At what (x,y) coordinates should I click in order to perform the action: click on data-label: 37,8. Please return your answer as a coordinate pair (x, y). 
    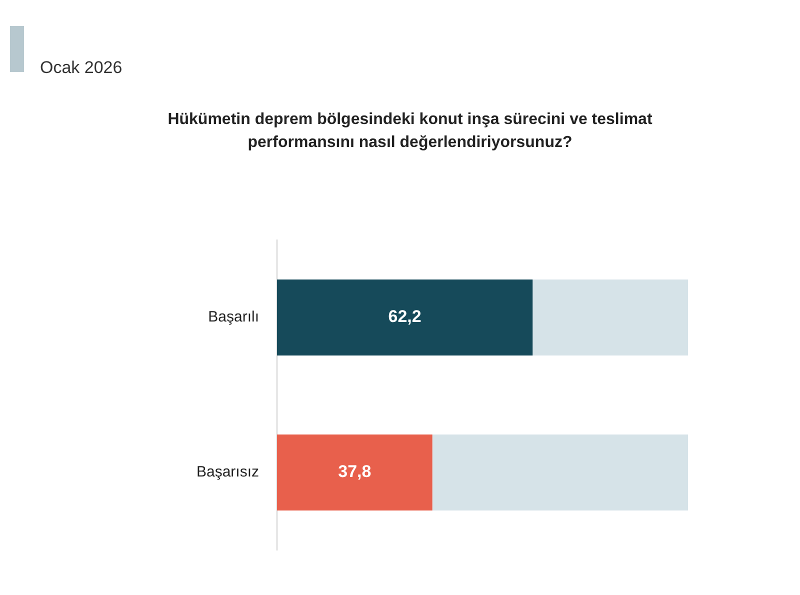
    Looking at the image, I should click on (355, 472).